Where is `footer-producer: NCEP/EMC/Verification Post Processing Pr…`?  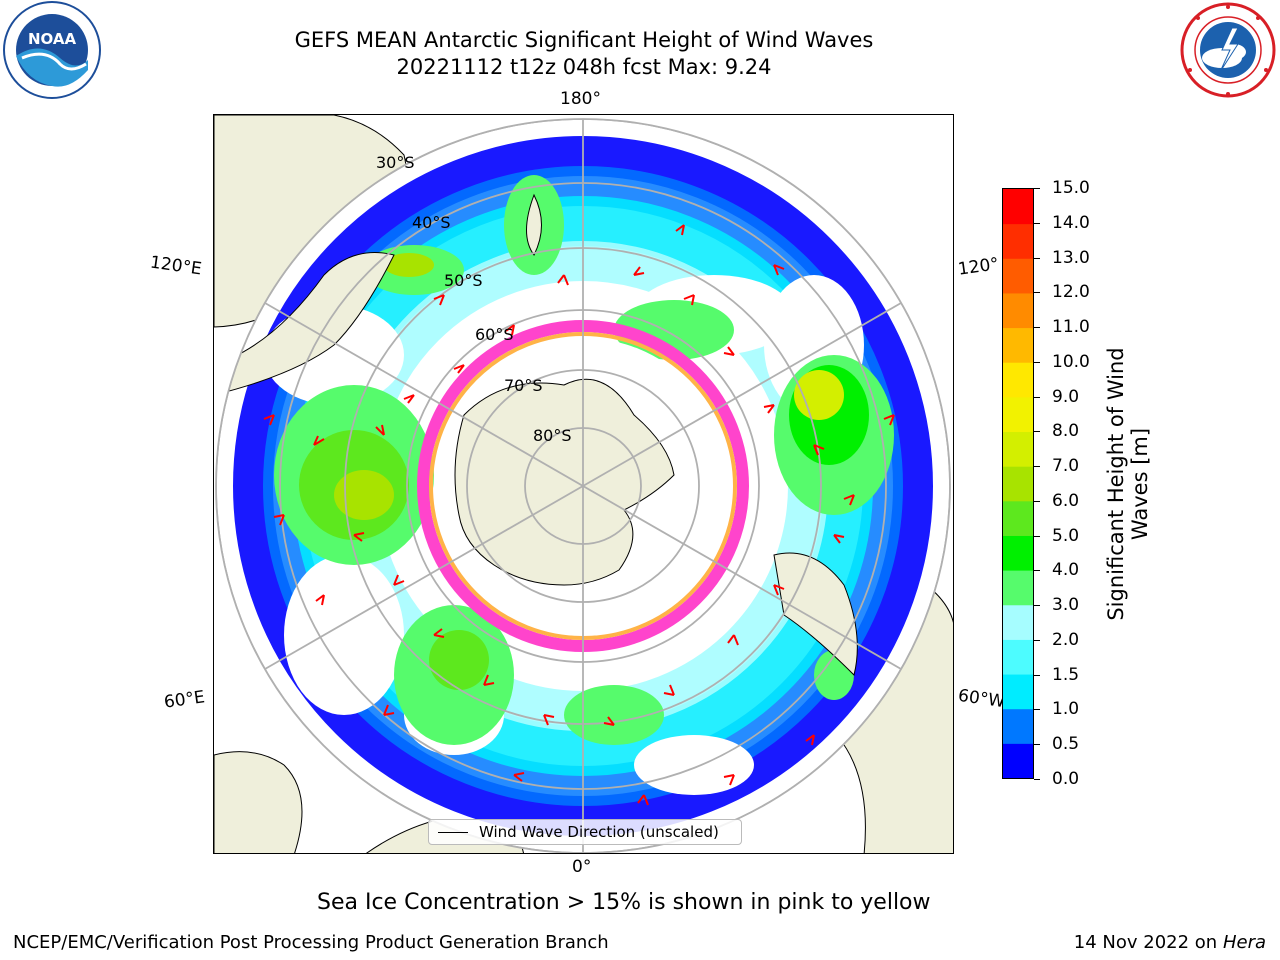
footer-producer: NCEP/EMC/Verification Post Processing Pr… is located at coordinates (311, 942).